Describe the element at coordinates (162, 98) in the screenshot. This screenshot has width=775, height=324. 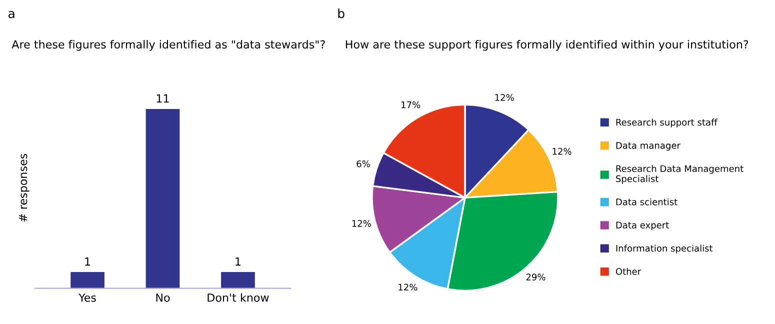
I see `data-label: 11` at that location.